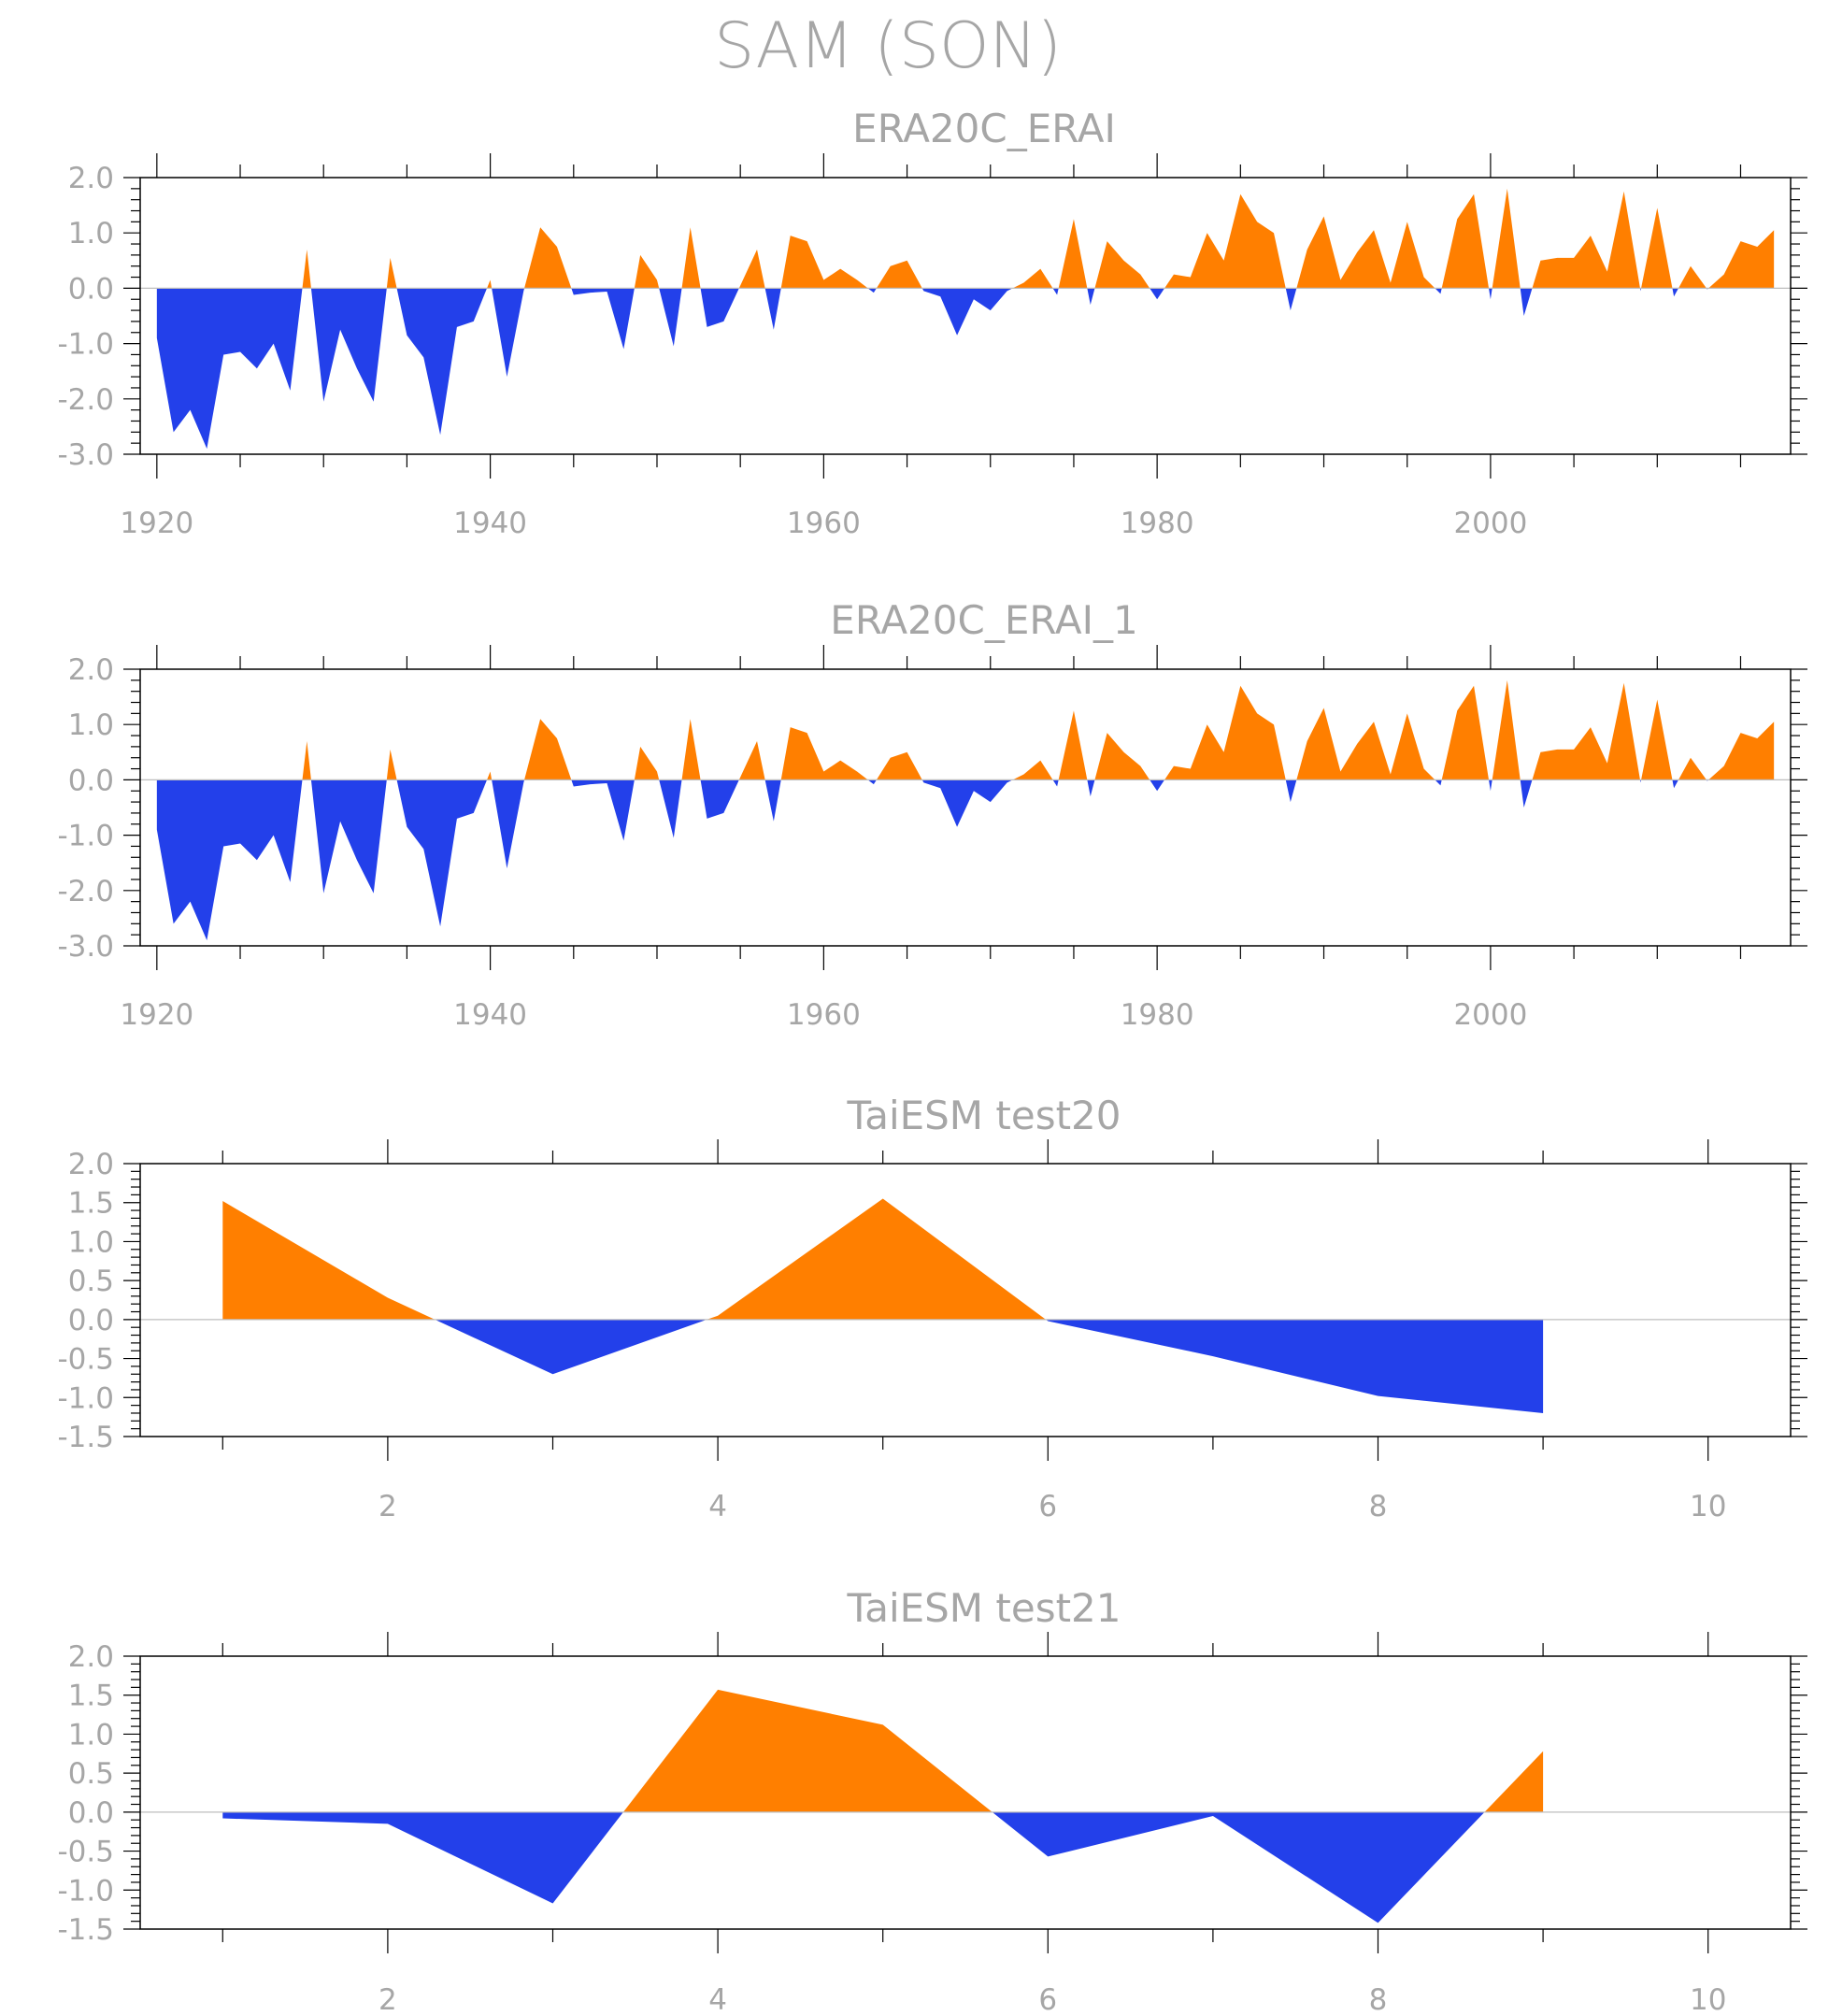  I want to click on chart-title: TaiESM test20, so click(984, 1116).